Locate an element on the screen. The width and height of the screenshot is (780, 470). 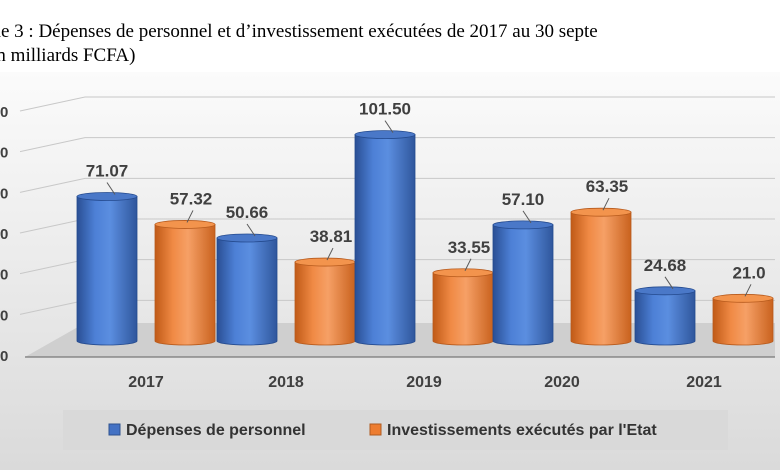
x-axis-labels: 2017 2018 2019 2020 2021 is located at coordinates (425, 382).